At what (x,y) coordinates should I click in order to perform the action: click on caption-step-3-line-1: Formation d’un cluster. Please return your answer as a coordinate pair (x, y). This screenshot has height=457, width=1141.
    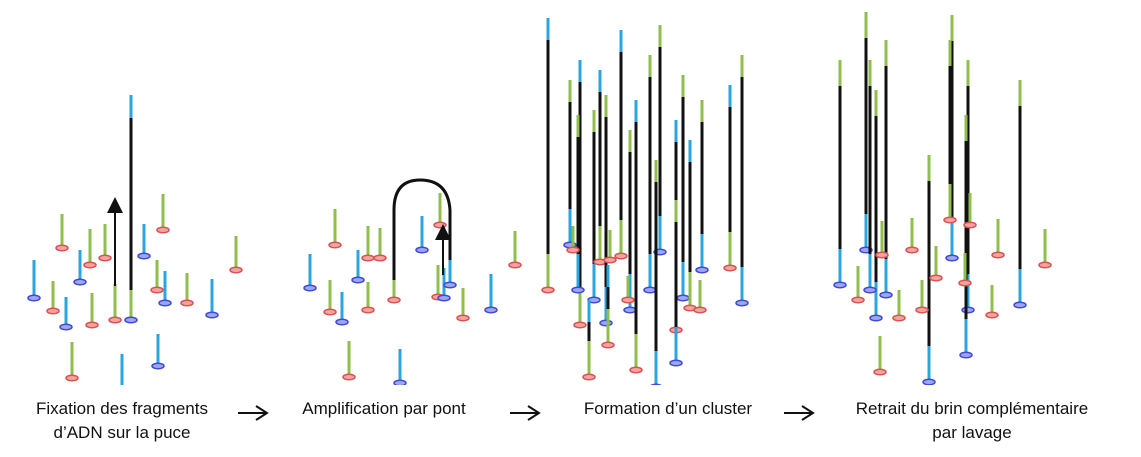
    Looking at the image, I should click on (668, 408).